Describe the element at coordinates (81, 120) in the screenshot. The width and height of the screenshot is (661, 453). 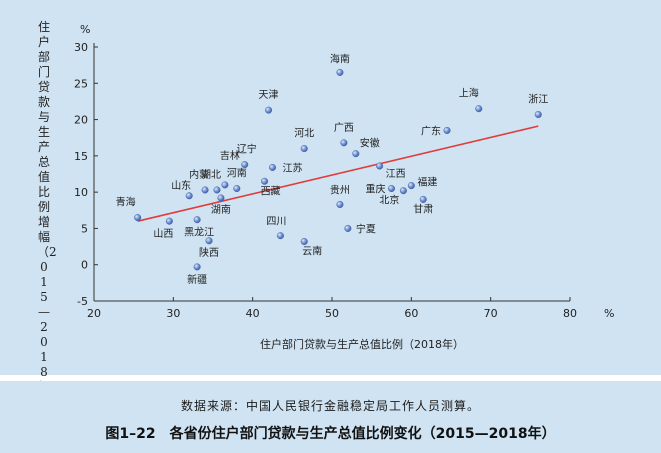
I see `y-tick-label: 20` at that location.